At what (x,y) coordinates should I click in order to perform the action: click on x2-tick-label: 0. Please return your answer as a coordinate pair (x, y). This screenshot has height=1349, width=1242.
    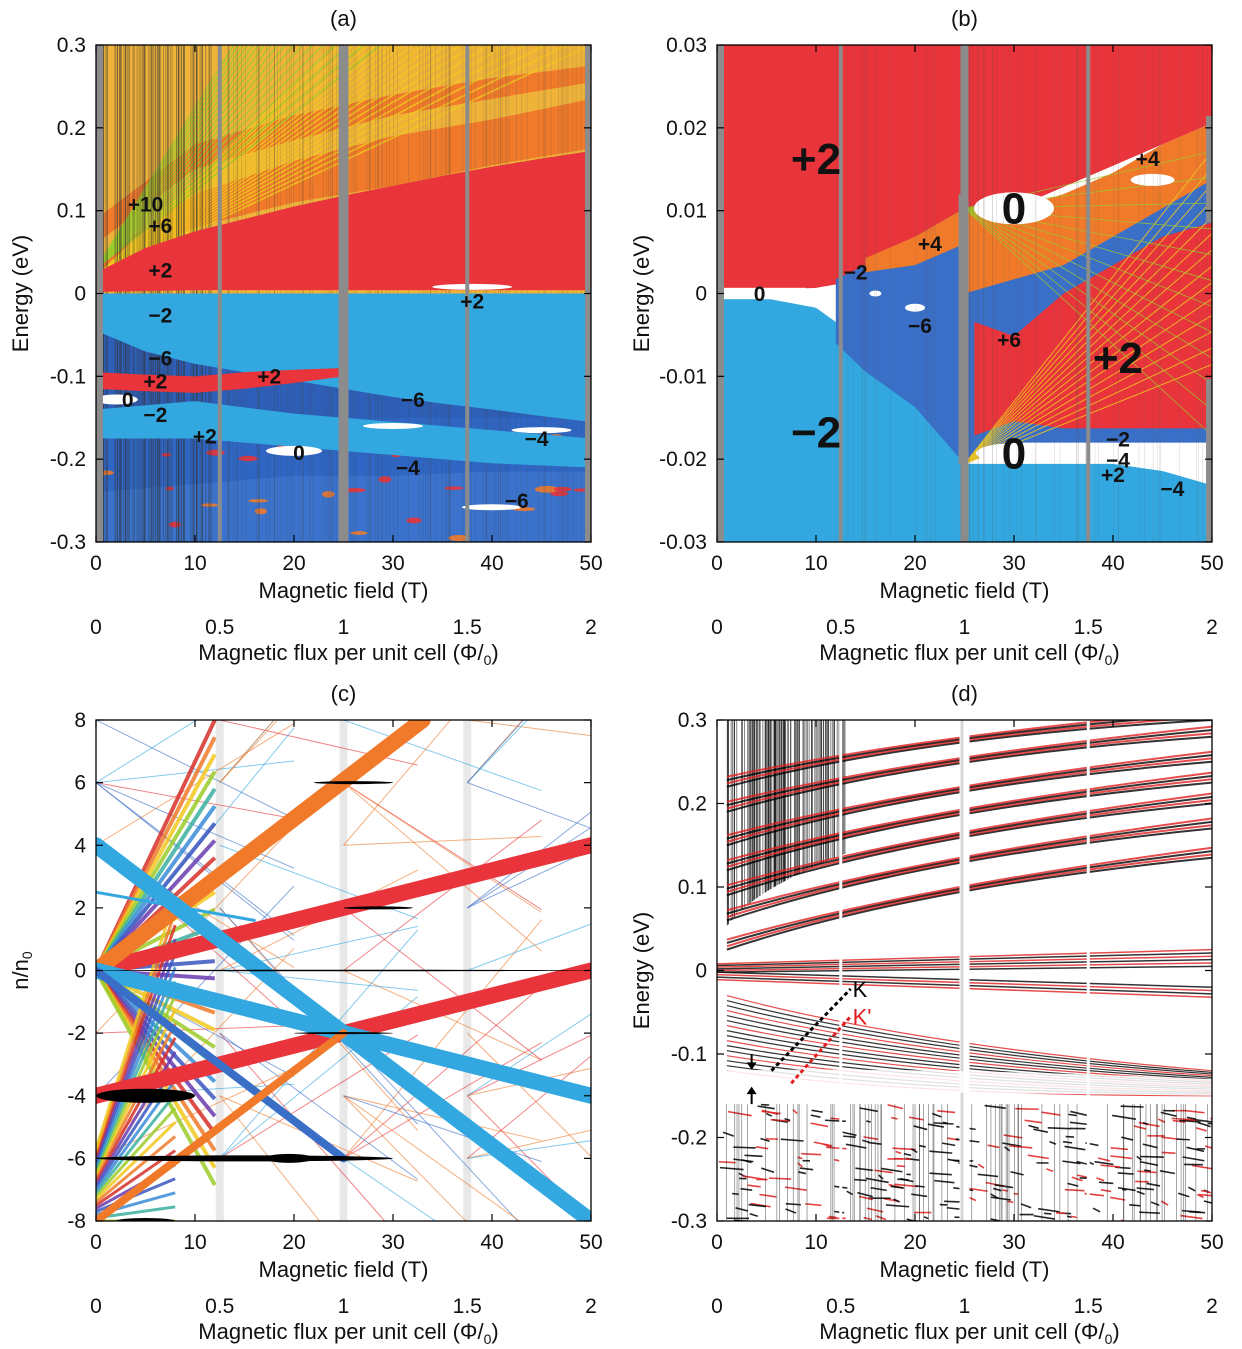
    Looking at the image, I should click on (717, 627).